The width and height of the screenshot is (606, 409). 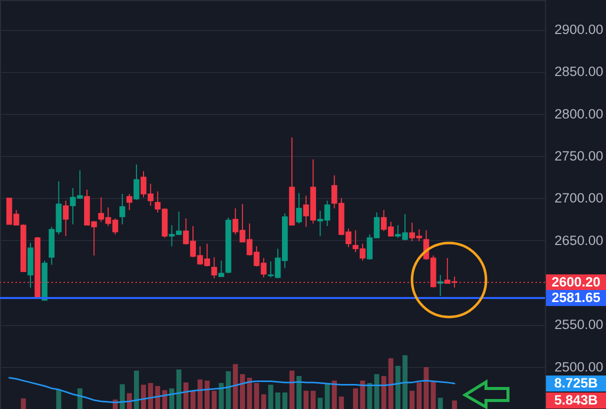 What do you see at coordinates (576, 297) in the screenshot?
I see `ref-line-label: 2581.65` at bounding box center [576, 297].